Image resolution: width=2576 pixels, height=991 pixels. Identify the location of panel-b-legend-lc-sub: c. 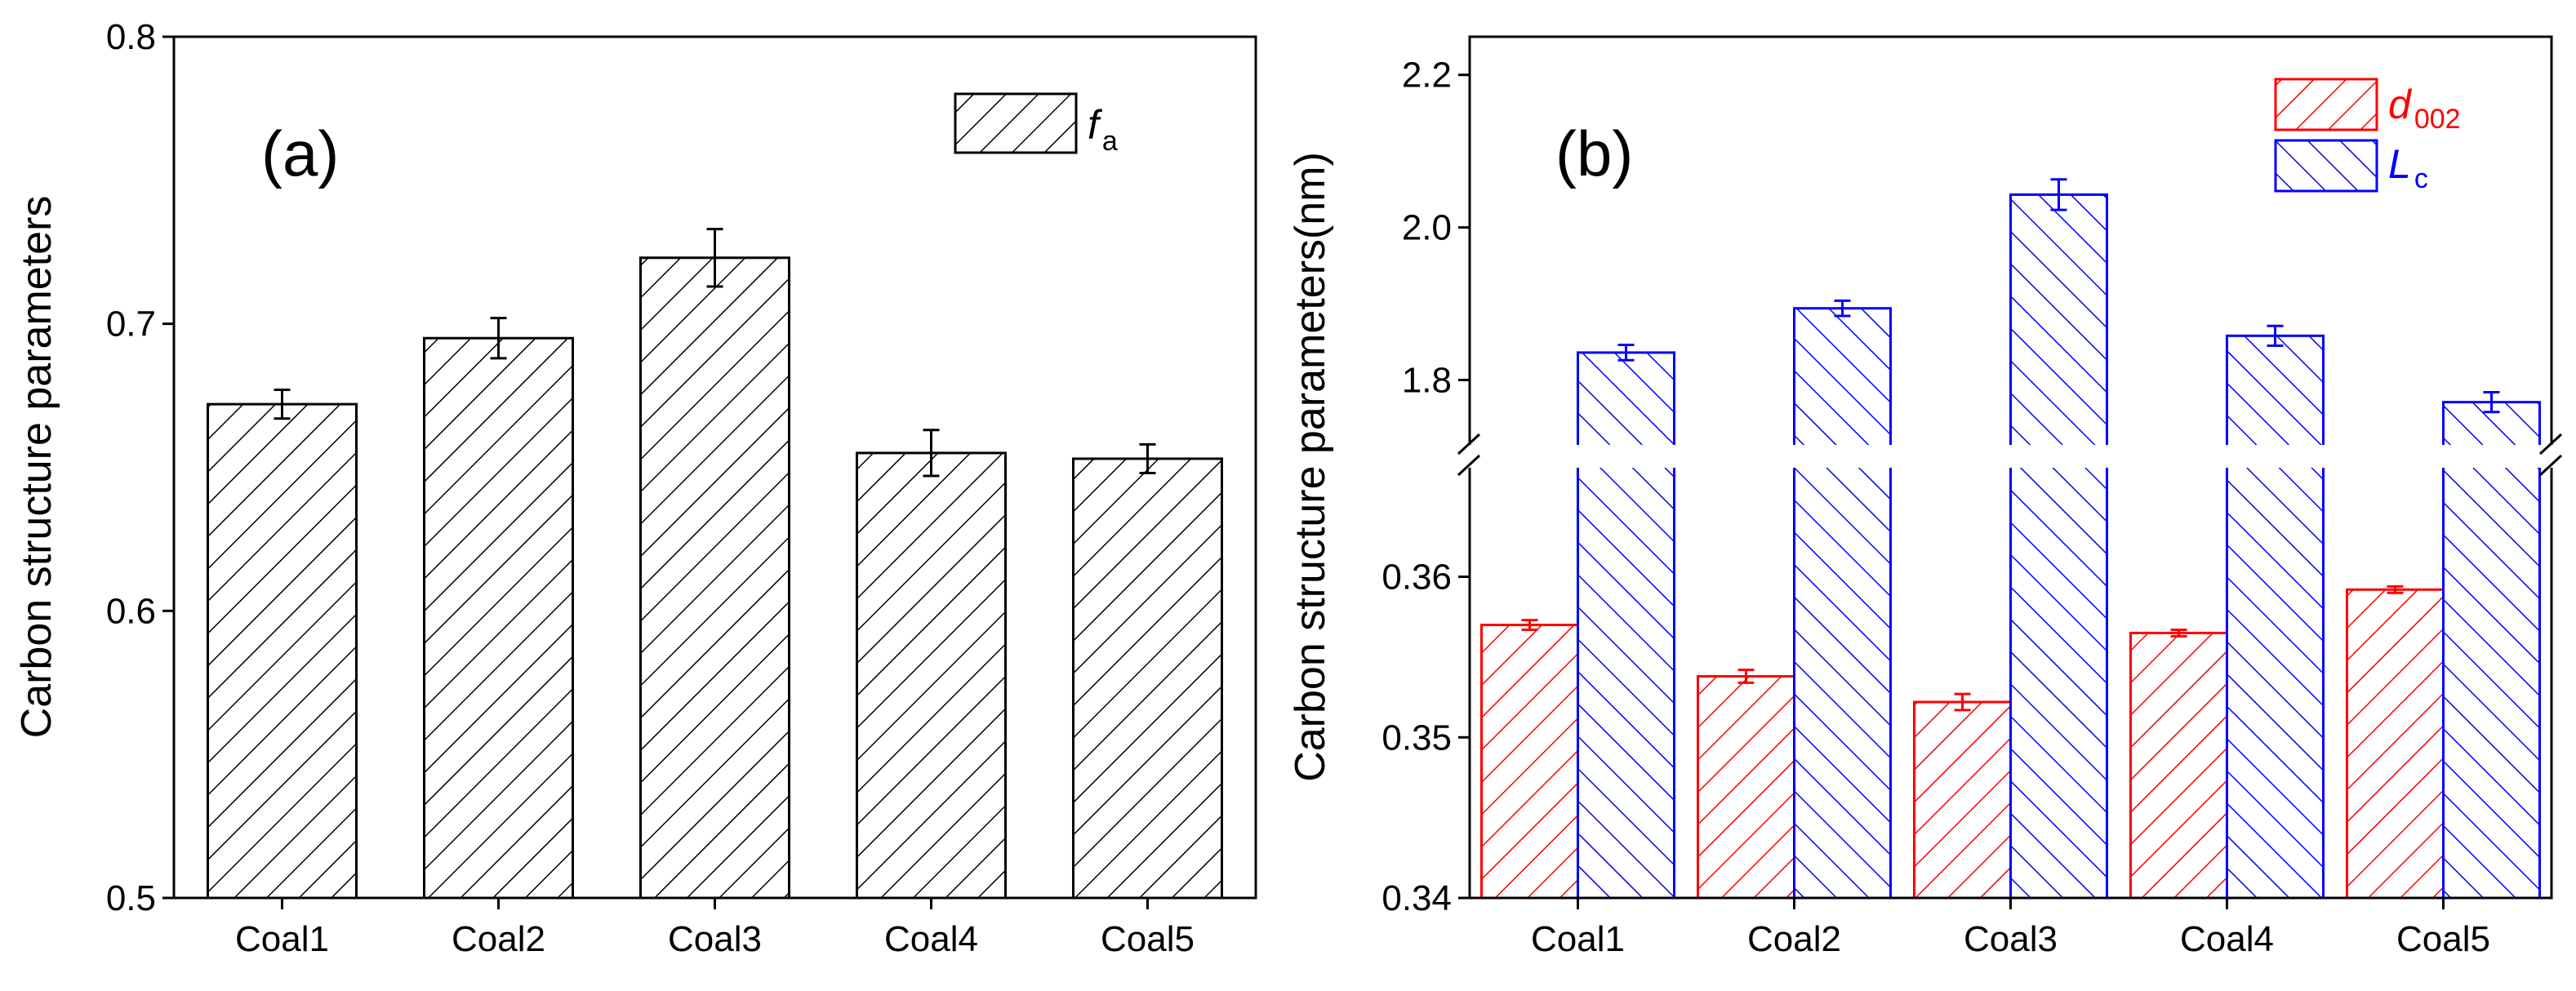
(2421, 178).